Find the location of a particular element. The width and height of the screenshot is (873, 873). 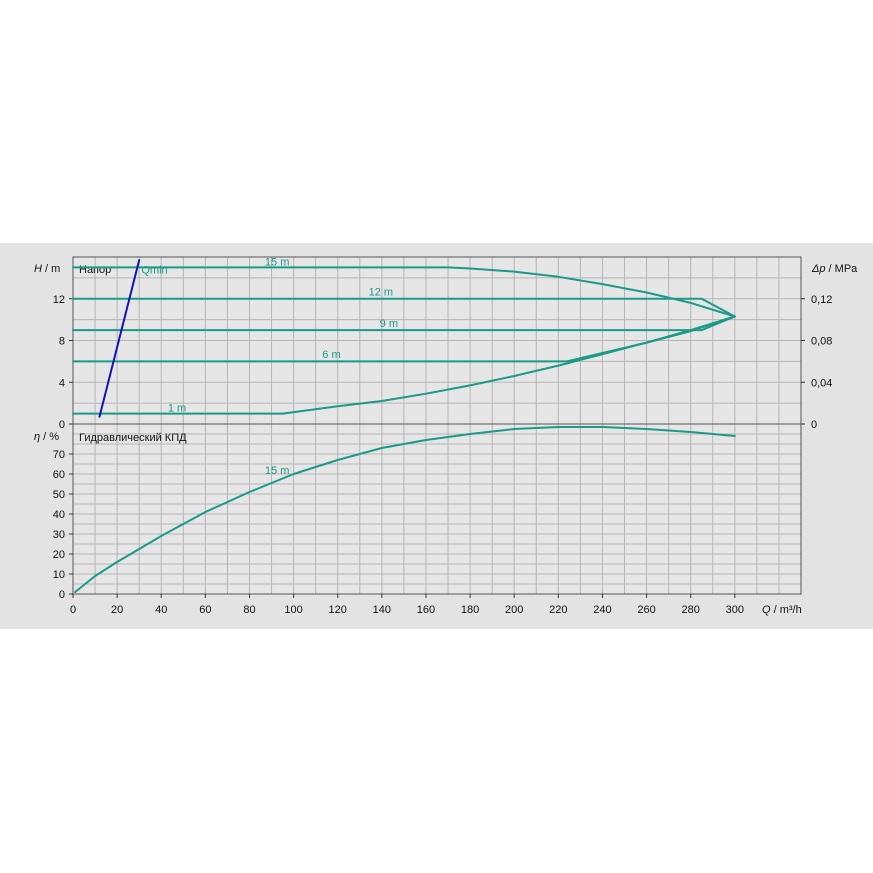

pressure-ytick-label: 0 is located at coordinates (814, 425).